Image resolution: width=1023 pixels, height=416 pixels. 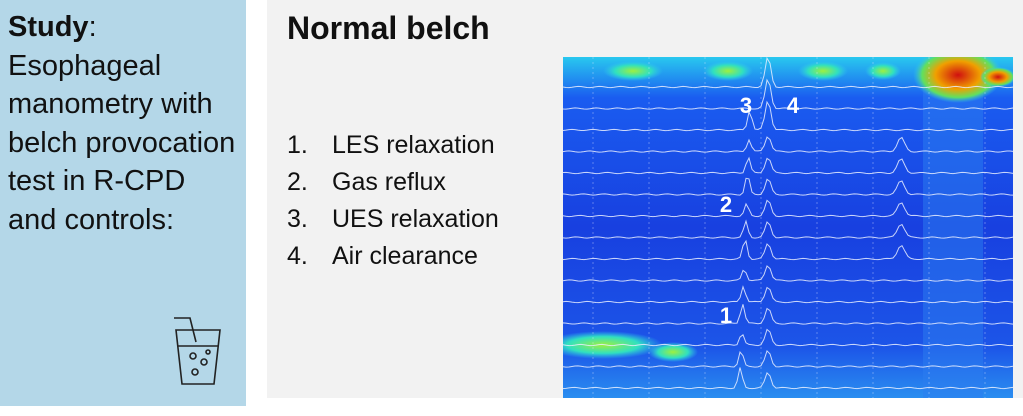 I want to click on drink-icon, so click(x=197, y=351).